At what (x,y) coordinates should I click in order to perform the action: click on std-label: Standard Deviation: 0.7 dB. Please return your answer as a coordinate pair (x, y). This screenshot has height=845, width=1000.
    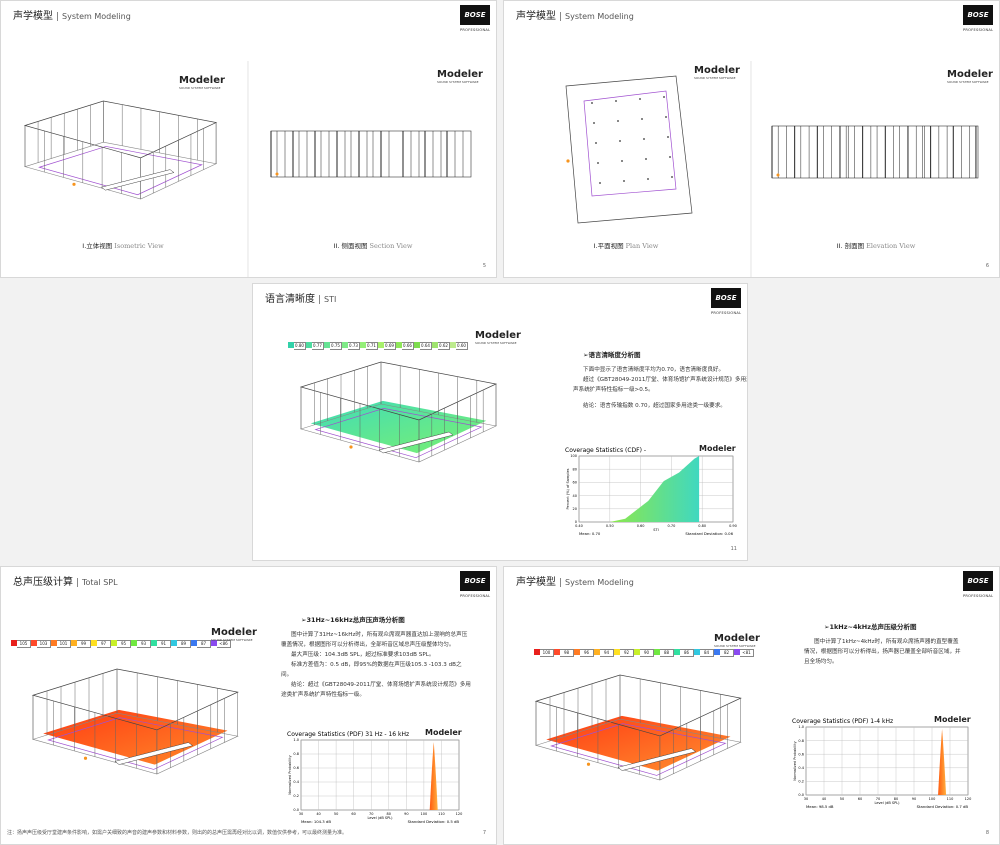
    Looking at the image, I should click on (943, 806).